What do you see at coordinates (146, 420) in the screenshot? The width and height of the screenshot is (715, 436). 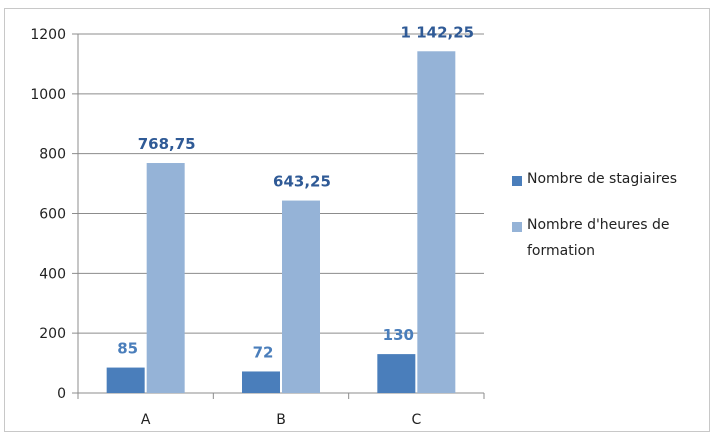 I see `x-tick-label-A: A` at bounding box center [146, 420].